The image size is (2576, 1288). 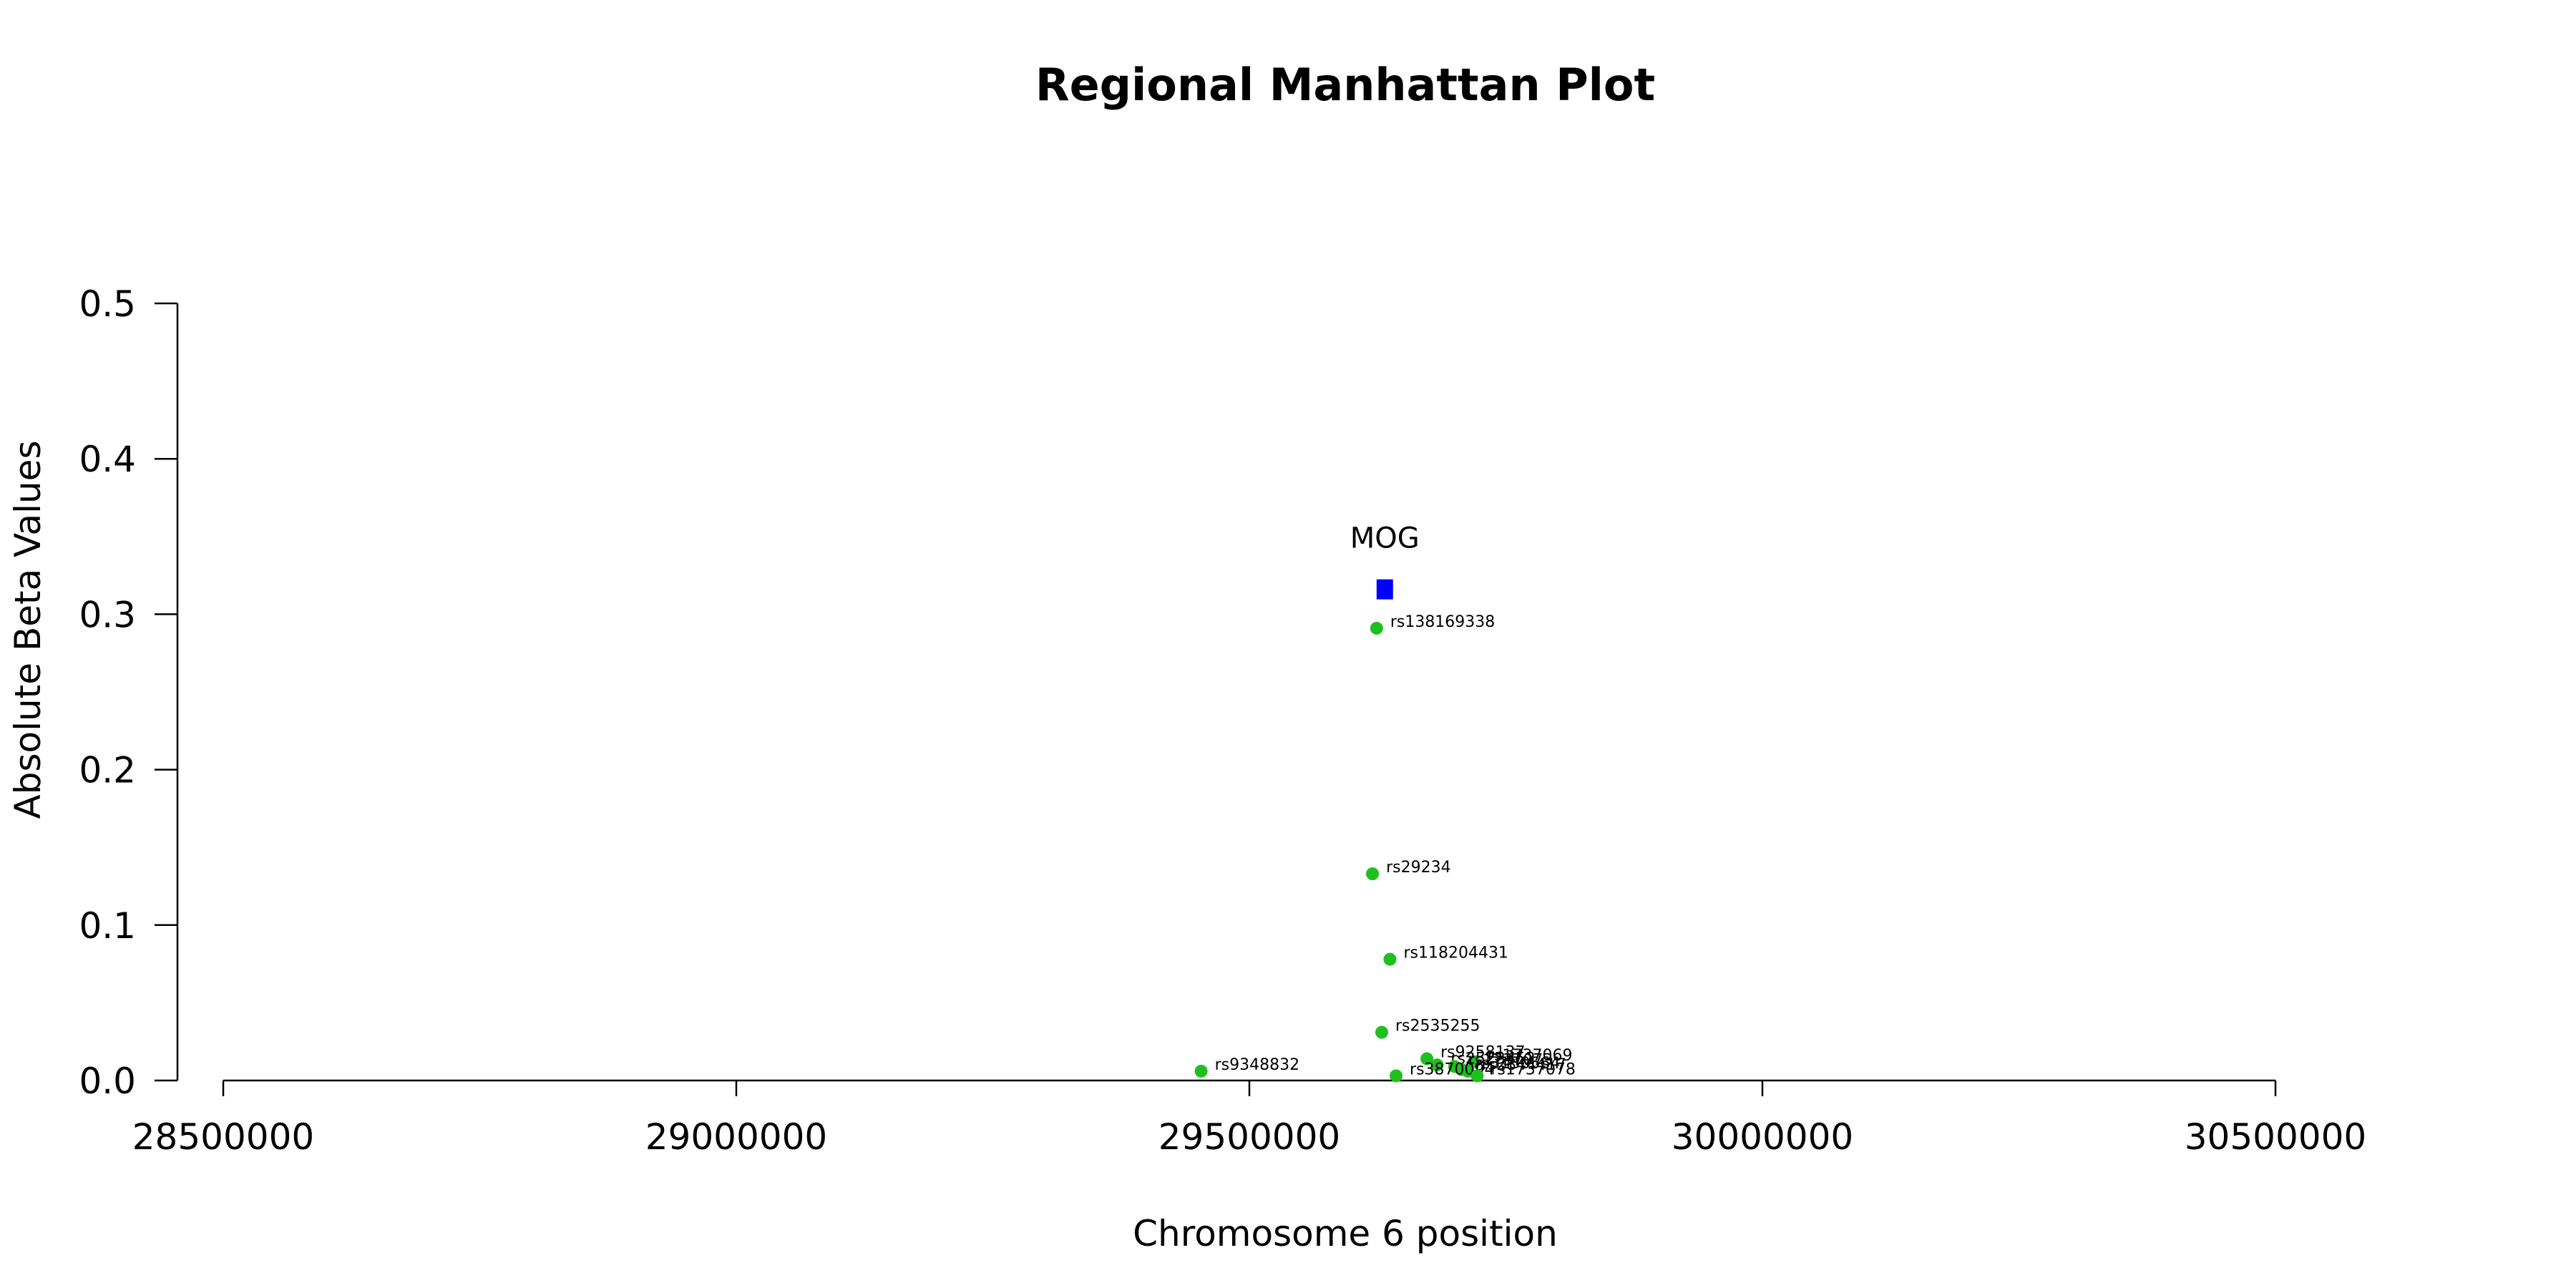 I want to click on data-point-label: rs1737073, so click(x=1510, y=1060).